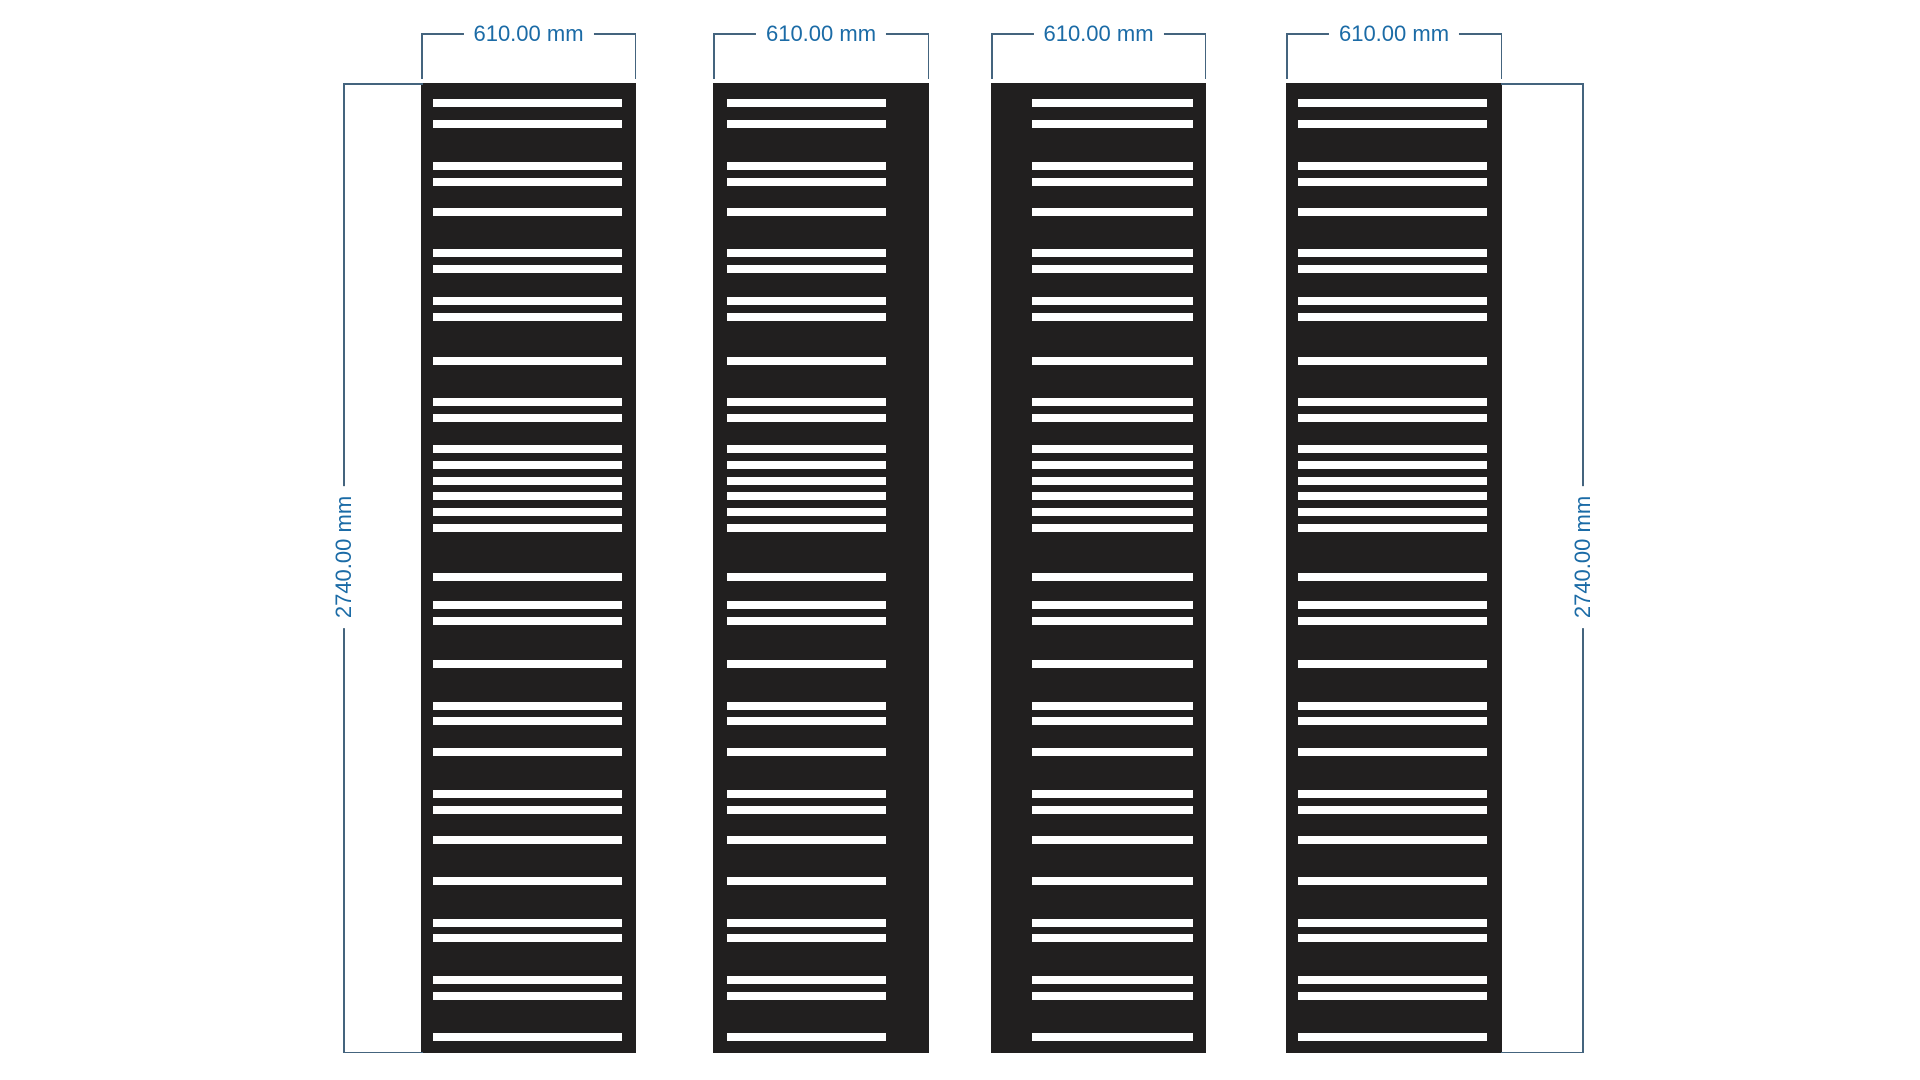 The image size is (1920, 1080). What do you see at coordinates (1542, 1052) in the screenshot?
I see `right-height-dim-ext-bottom` at bounding box center [1542, 1052].